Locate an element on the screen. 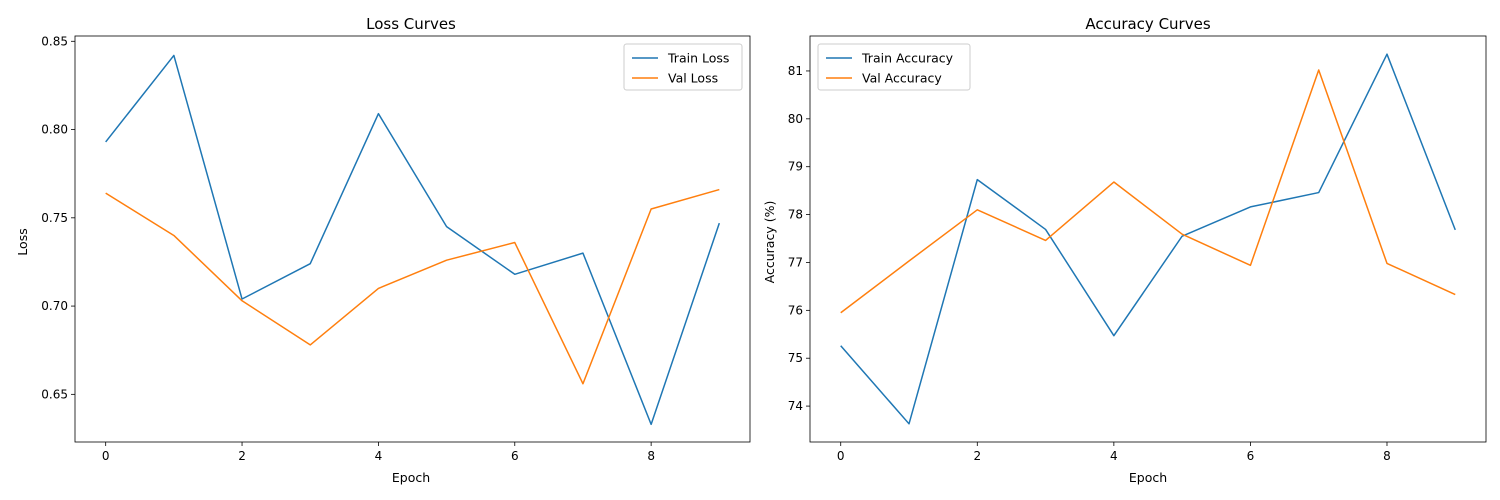  accuracy-legend-label-val-accuracy: Val Accuracy is located at coordinates (902, 78).